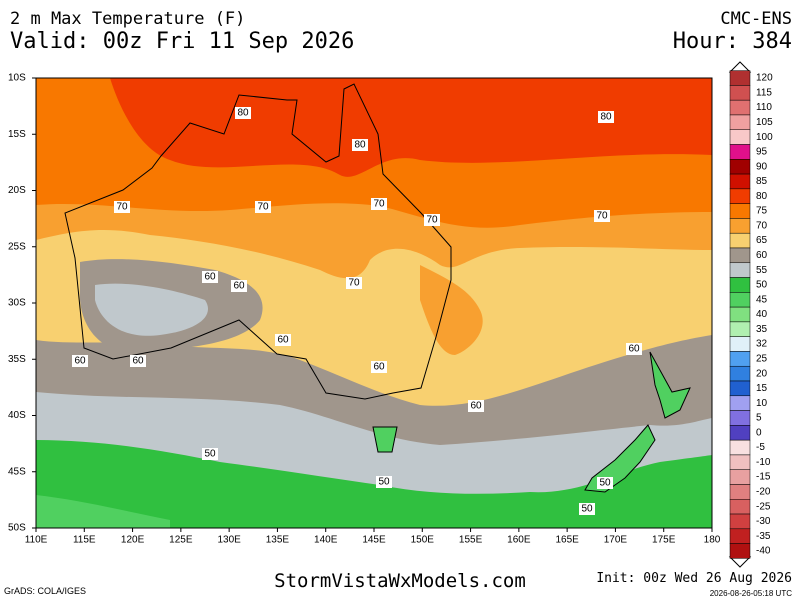 The height and width of the screenshot is (600, 800). I want to click on colorbar-label: -40, so click(763, 551).